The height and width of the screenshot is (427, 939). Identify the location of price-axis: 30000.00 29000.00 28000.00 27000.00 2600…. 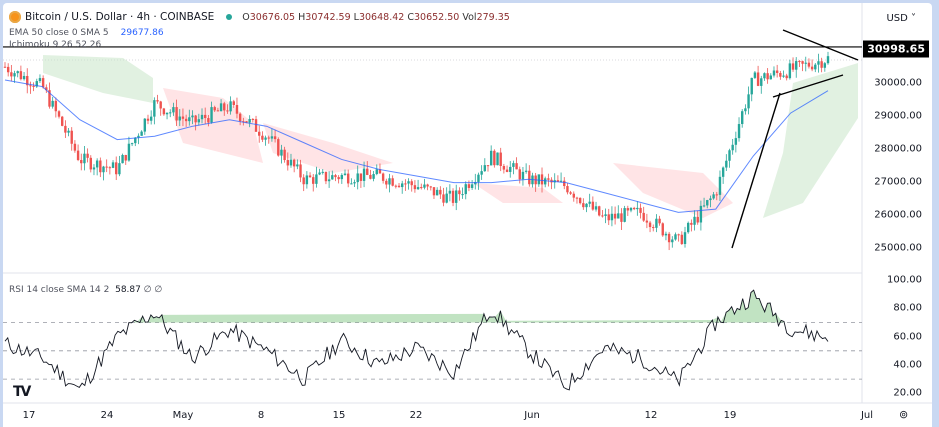
(896, 203).